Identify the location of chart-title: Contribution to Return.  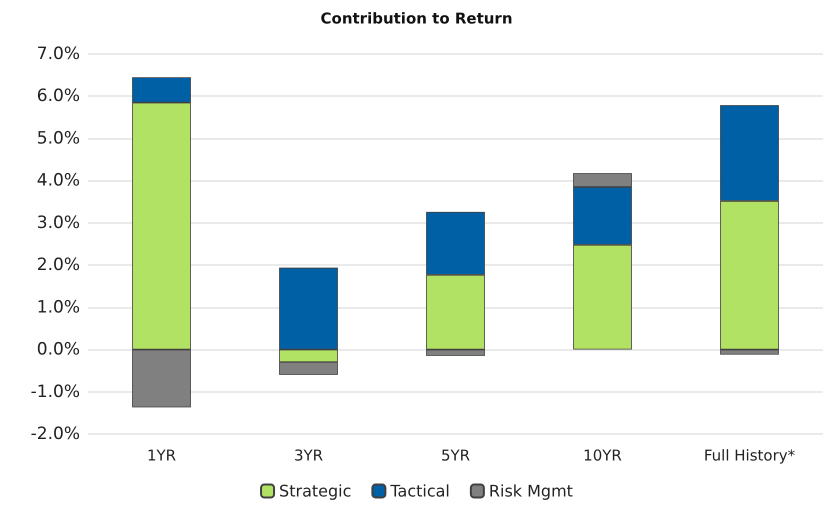
(416, 19).